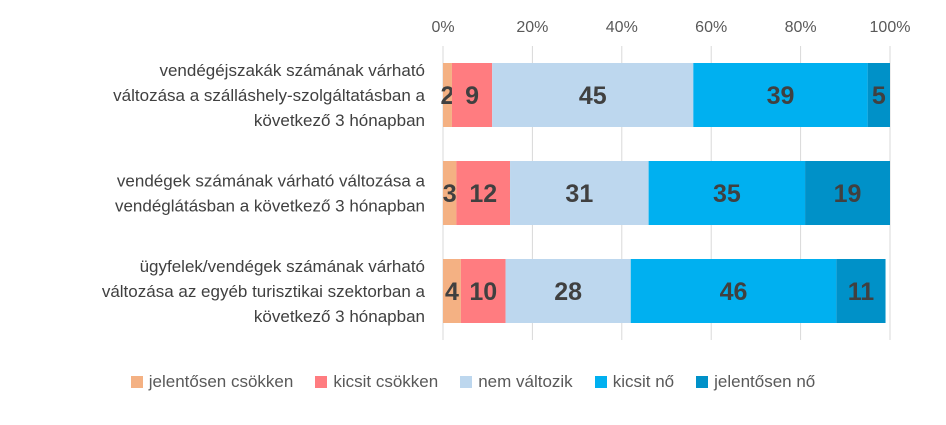 This screenshot has height=425, width=946. Describe the element at coordinates (270, 206) in the screenshot. I see `category-label: vendéglátásban a következő 3 hónapban` at that location.